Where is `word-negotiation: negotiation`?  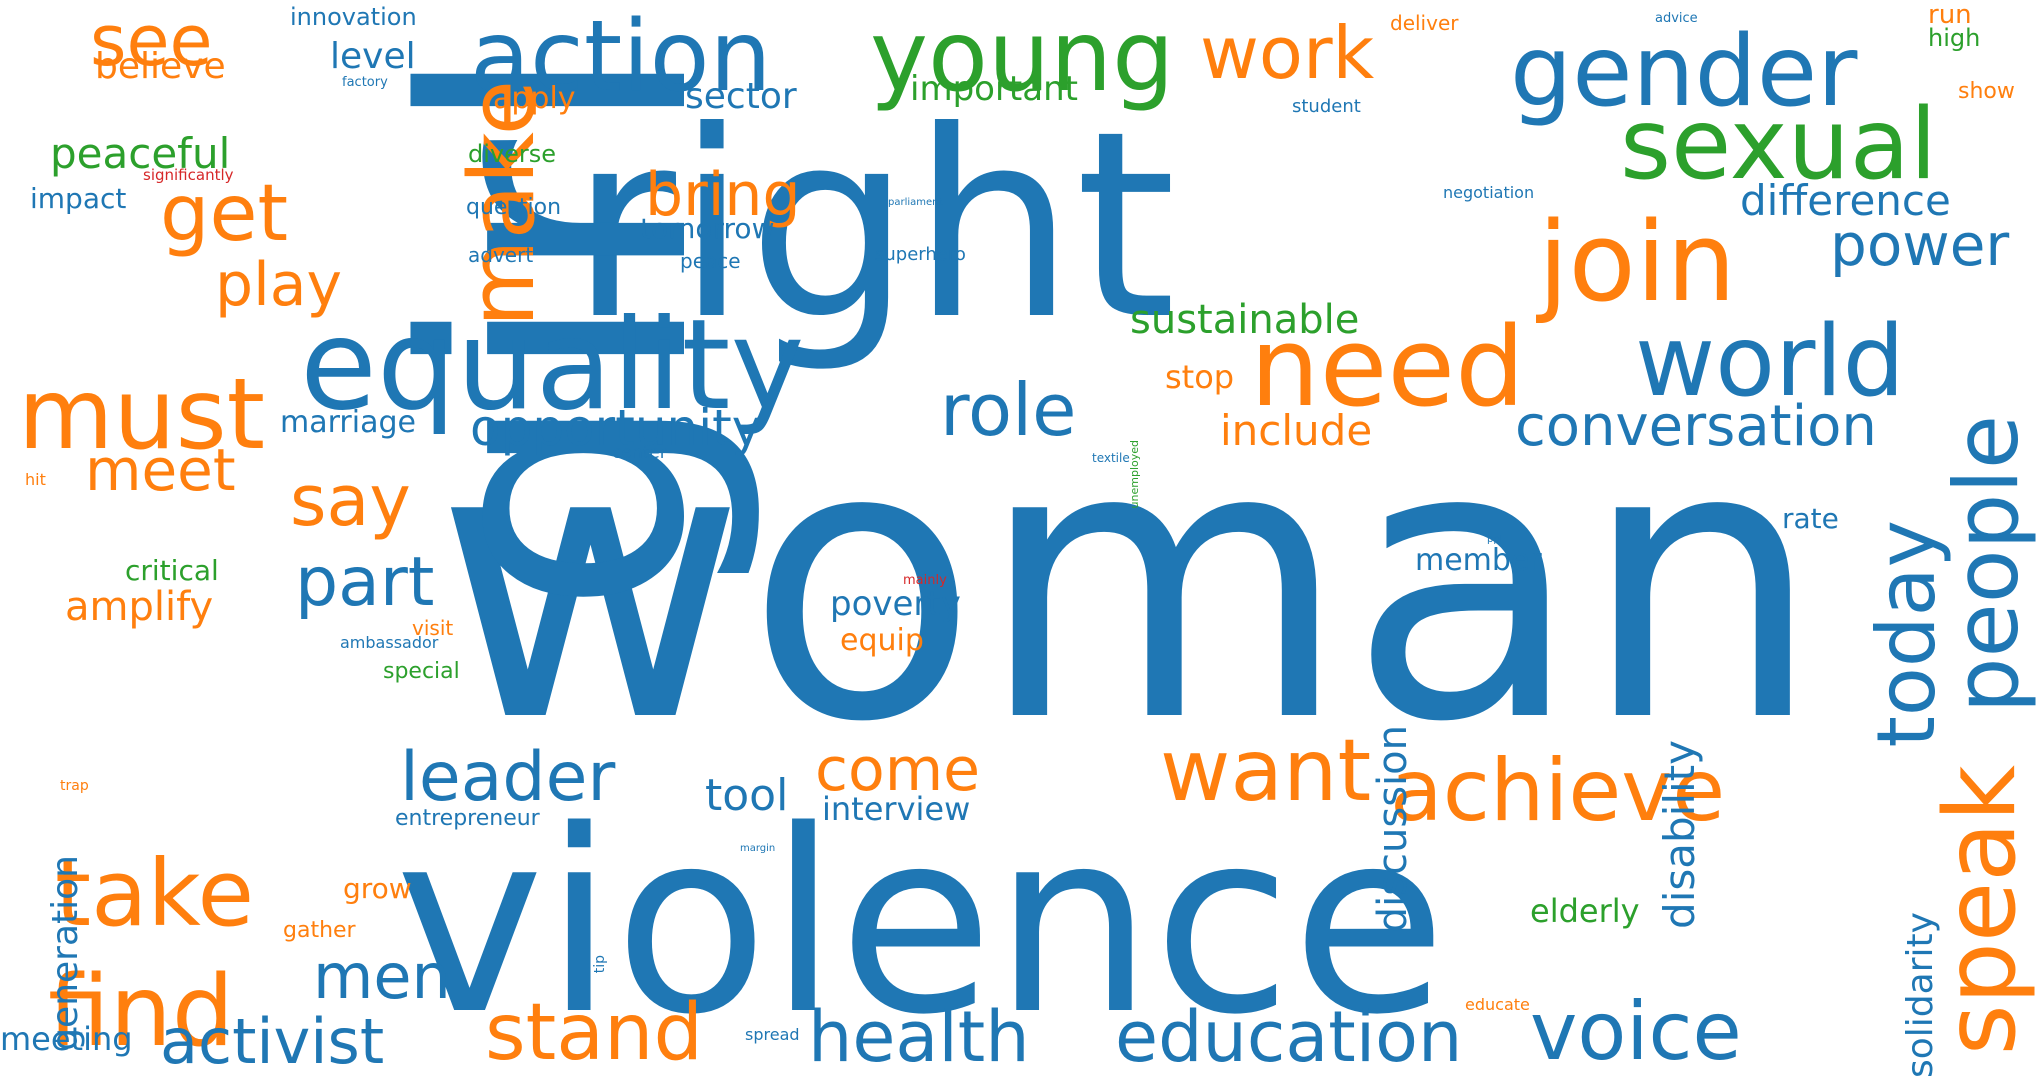 word-negotiation: negotiation is located at coordinates (1488, 192).